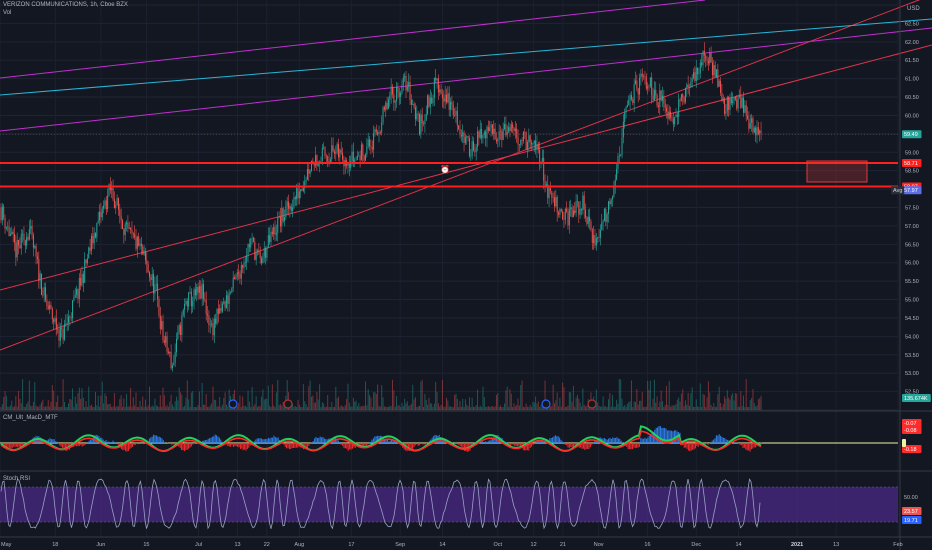 The height and width of the screenshot is (550, 932). Describe the element at coordinates (897, 545) in the screenshot. I see `time-tick: Feb` at that location.